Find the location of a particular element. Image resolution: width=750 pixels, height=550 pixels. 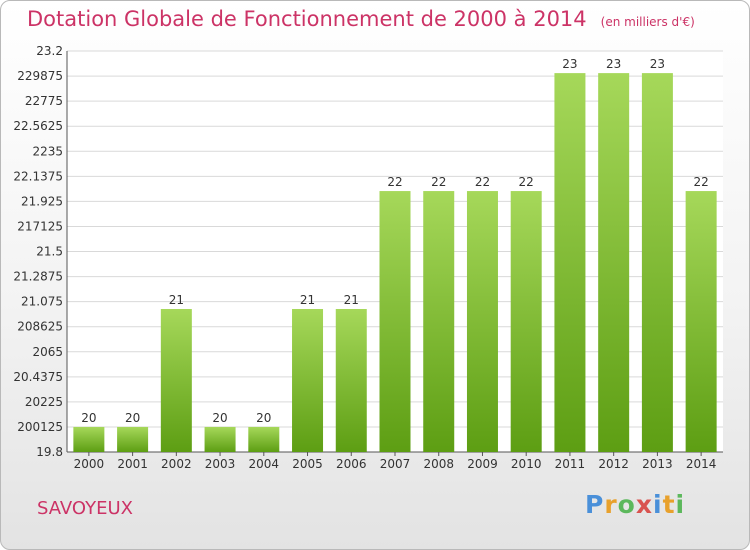

logo-letter-o: o is located at coordinates (626, 504).